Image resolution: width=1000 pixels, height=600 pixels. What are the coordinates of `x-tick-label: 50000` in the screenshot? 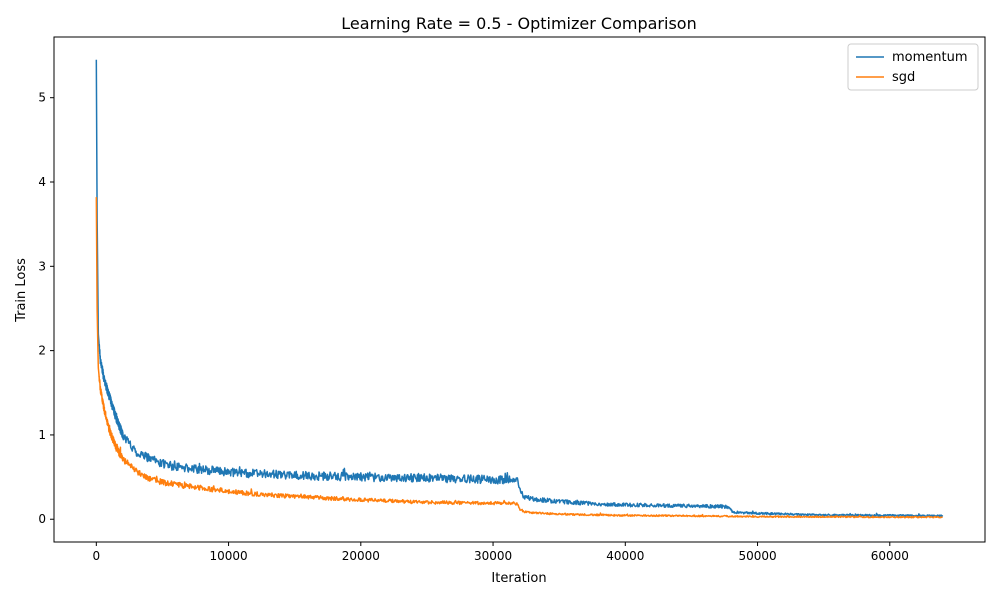 It's located at (757, 556).